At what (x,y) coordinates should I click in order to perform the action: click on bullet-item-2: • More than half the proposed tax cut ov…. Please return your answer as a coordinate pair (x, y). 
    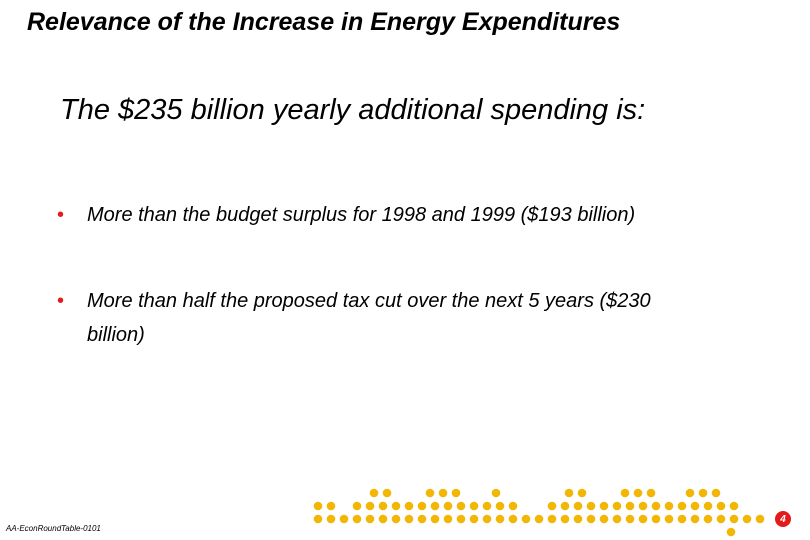
    Looking at the image, I should click on (382, 318).